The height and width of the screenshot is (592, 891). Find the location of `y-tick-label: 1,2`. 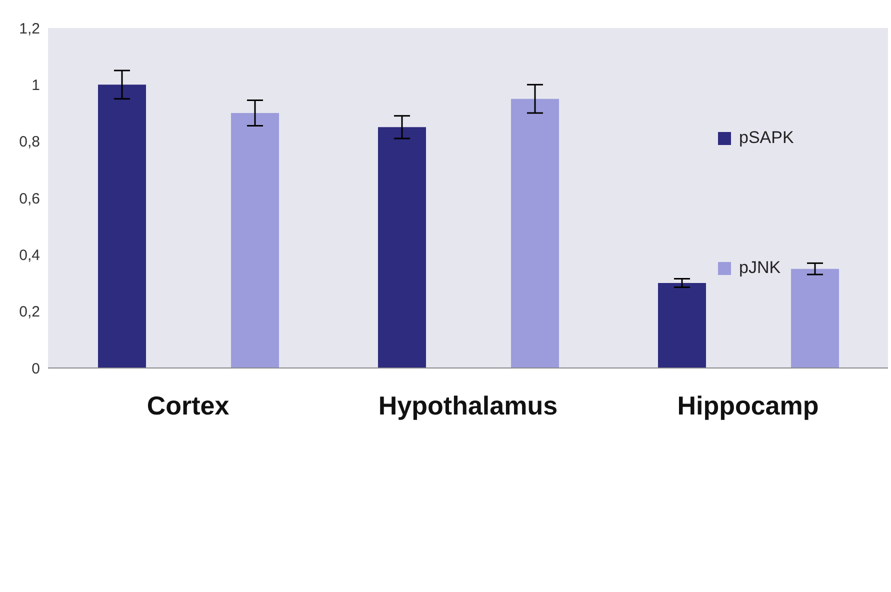

y-tick-label: 1,2 is located at coordinates (29, 29).